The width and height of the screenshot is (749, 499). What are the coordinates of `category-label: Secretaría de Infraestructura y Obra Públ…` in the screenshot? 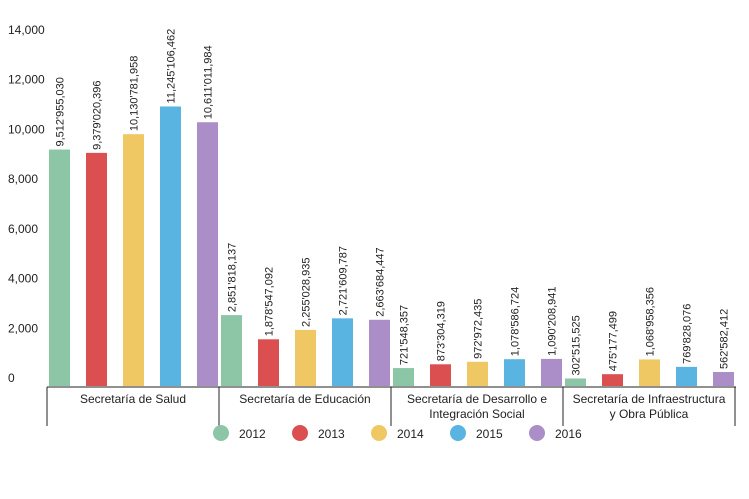 It's located at (649, 406).